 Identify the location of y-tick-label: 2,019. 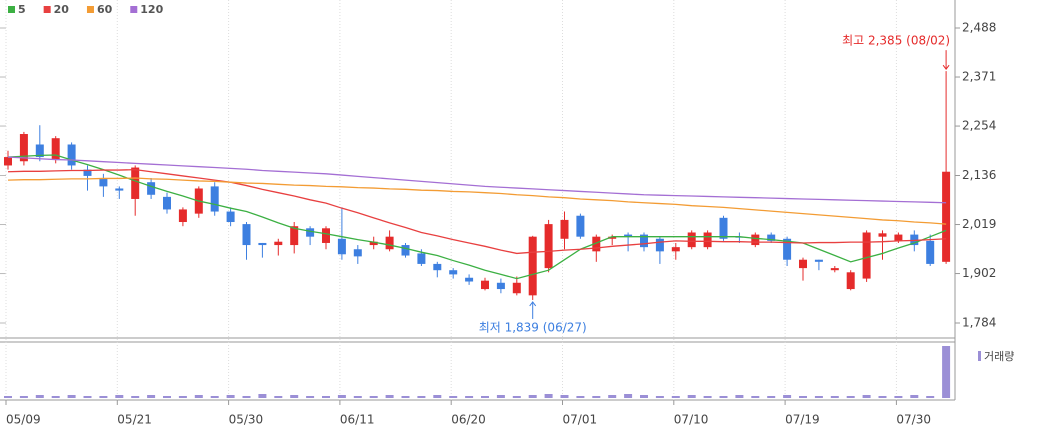
(979, 224).